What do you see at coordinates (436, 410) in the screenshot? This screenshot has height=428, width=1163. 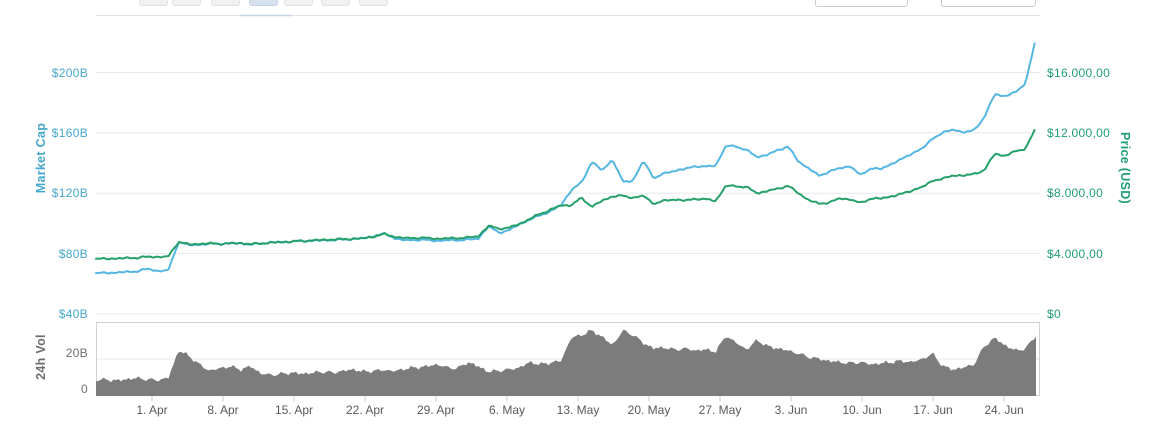 I see `x-axis-tick-label: 29. Apr` at bounding box center [436, 410].